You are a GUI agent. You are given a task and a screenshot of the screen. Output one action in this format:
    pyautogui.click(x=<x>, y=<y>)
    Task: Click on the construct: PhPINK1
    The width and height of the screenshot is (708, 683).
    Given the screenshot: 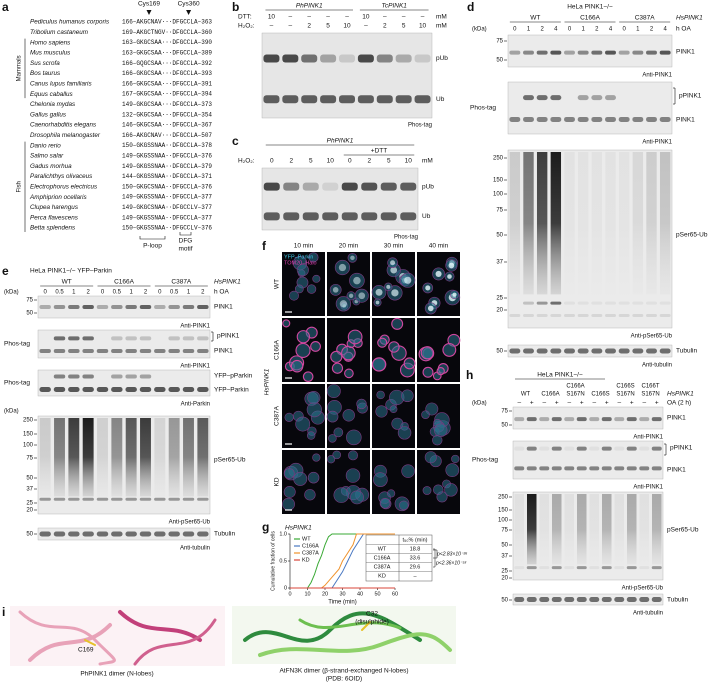 What is the action you would take?
    pyautogui.click(x=309, y=6)
    